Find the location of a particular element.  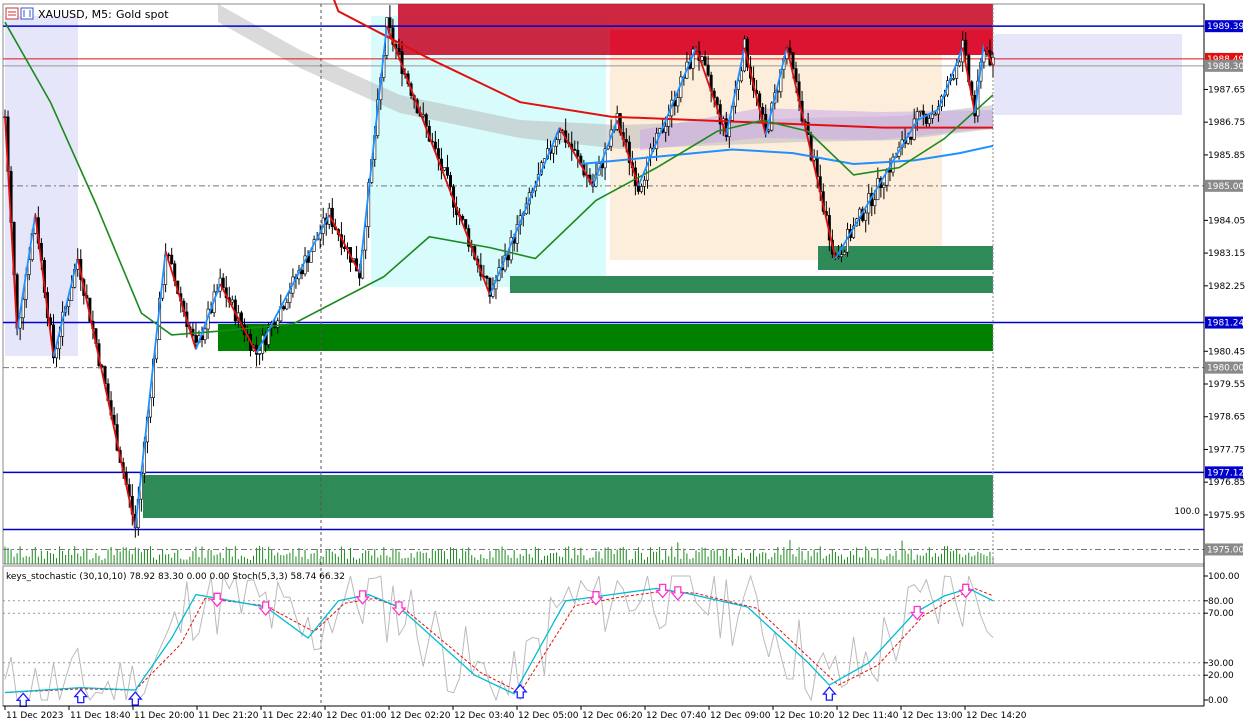

time-tick-label: 12 Dec 11:40 is located at coordinates (868, 716).